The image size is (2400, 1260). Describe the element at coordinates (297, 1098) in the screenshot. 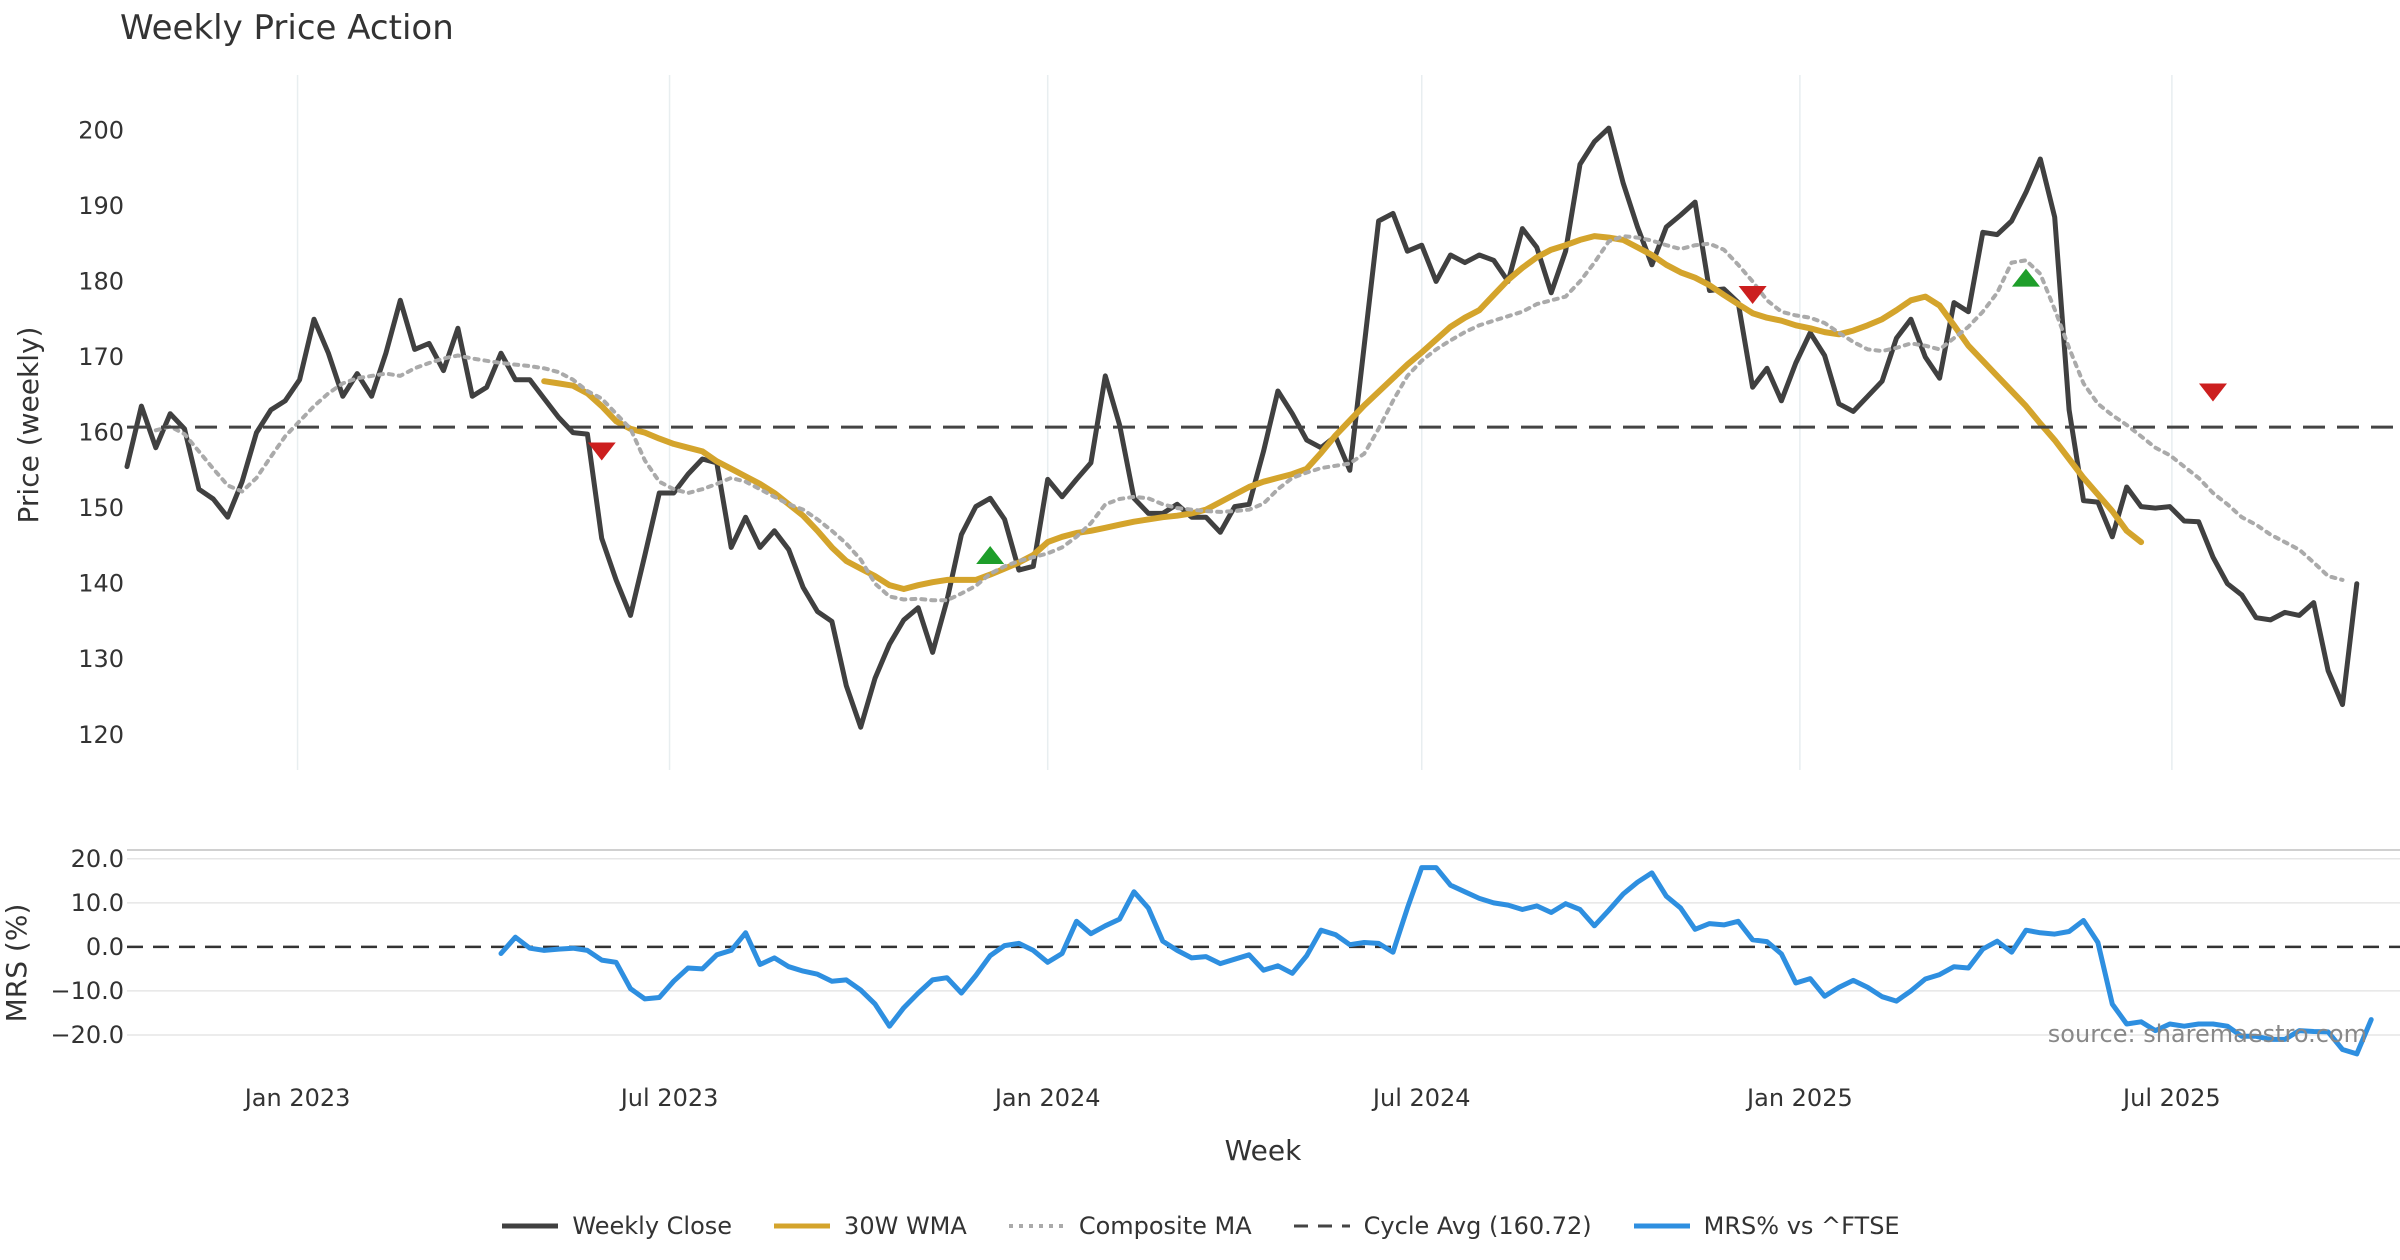

I see `x-tick-label: Jan 2023` at that location.